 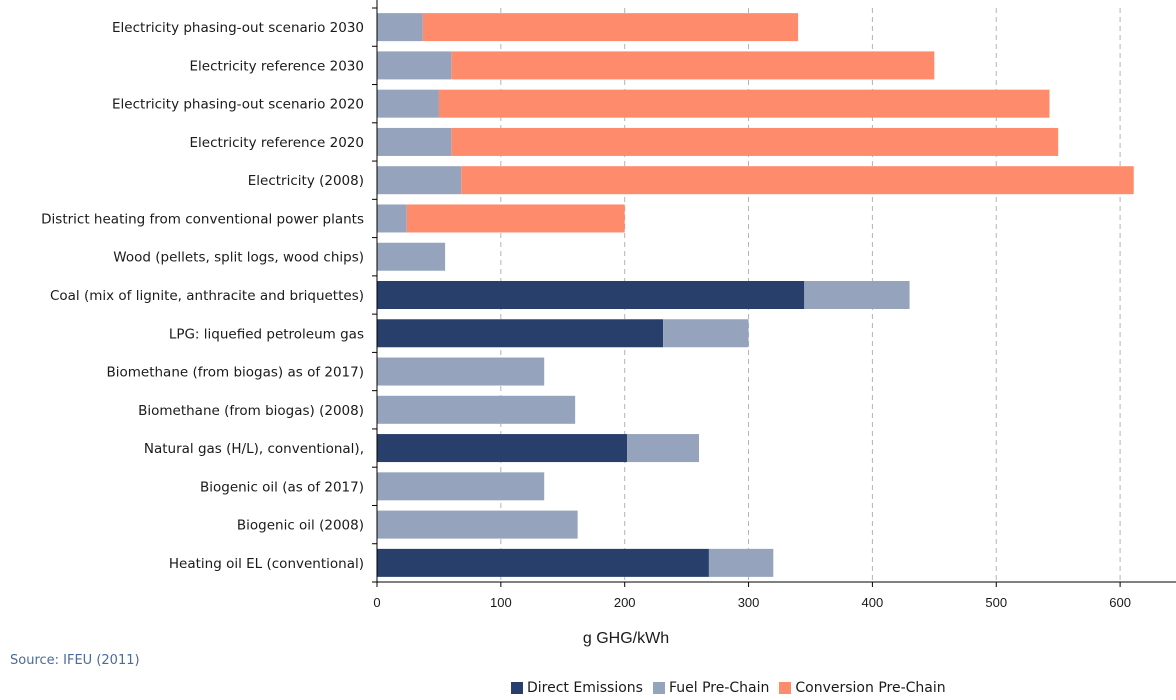 I want to click on legend-item: Direct Emissions, so click(x=577, y=688).